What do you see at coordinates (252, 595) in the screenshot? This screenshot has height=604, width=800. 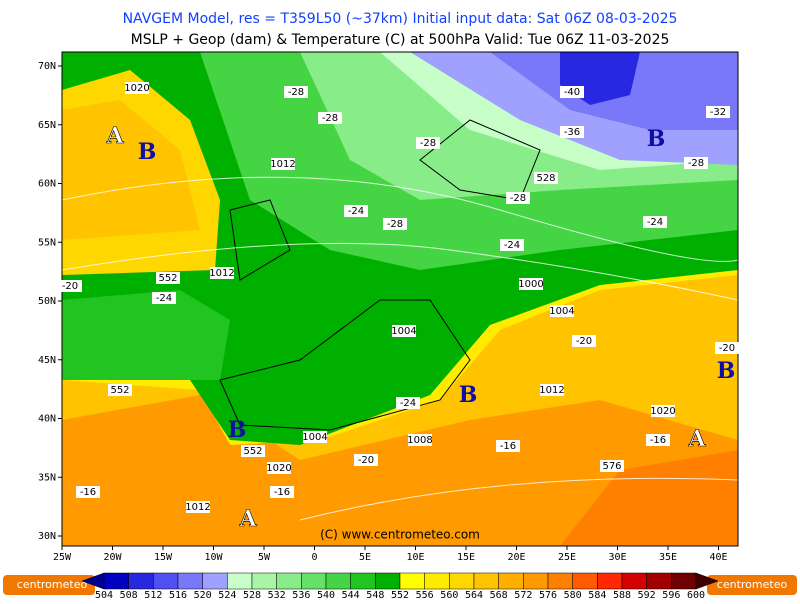 I see `colorbar-label: 528` at bounding box center [252, 595].